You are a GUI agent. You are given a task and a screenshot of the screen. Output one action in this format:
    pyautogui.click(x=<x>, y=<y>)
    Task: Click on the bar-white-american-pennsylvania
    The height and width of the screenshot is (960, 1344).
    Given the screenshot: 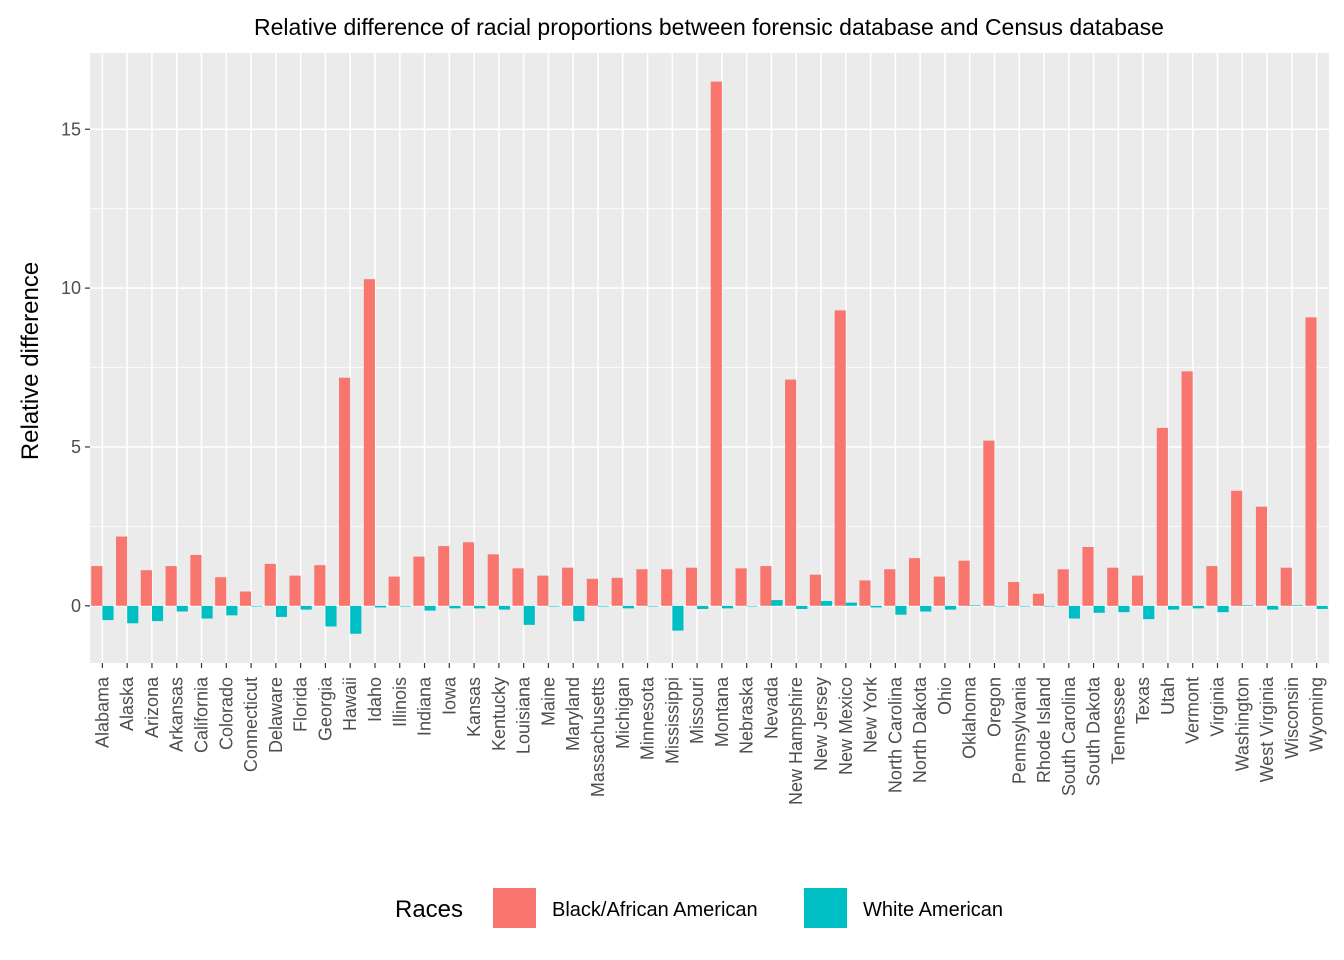 What is the action you would take?
    pyautogui.click(x=1025, y=606)
    